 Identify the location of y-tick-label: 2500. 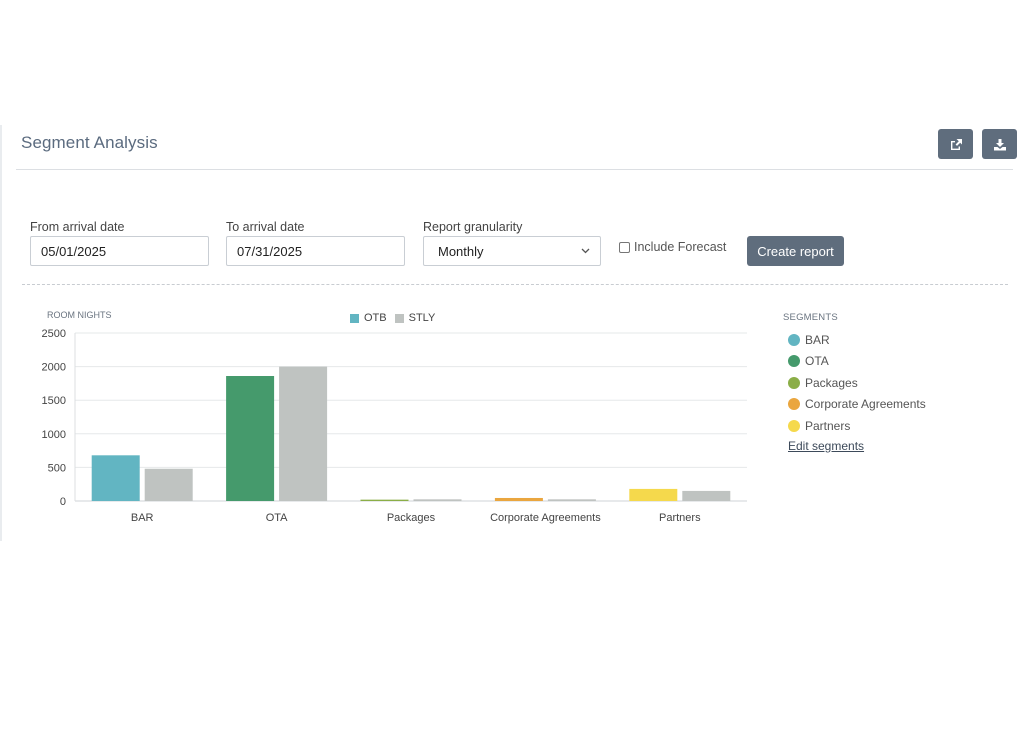
(54, 334).